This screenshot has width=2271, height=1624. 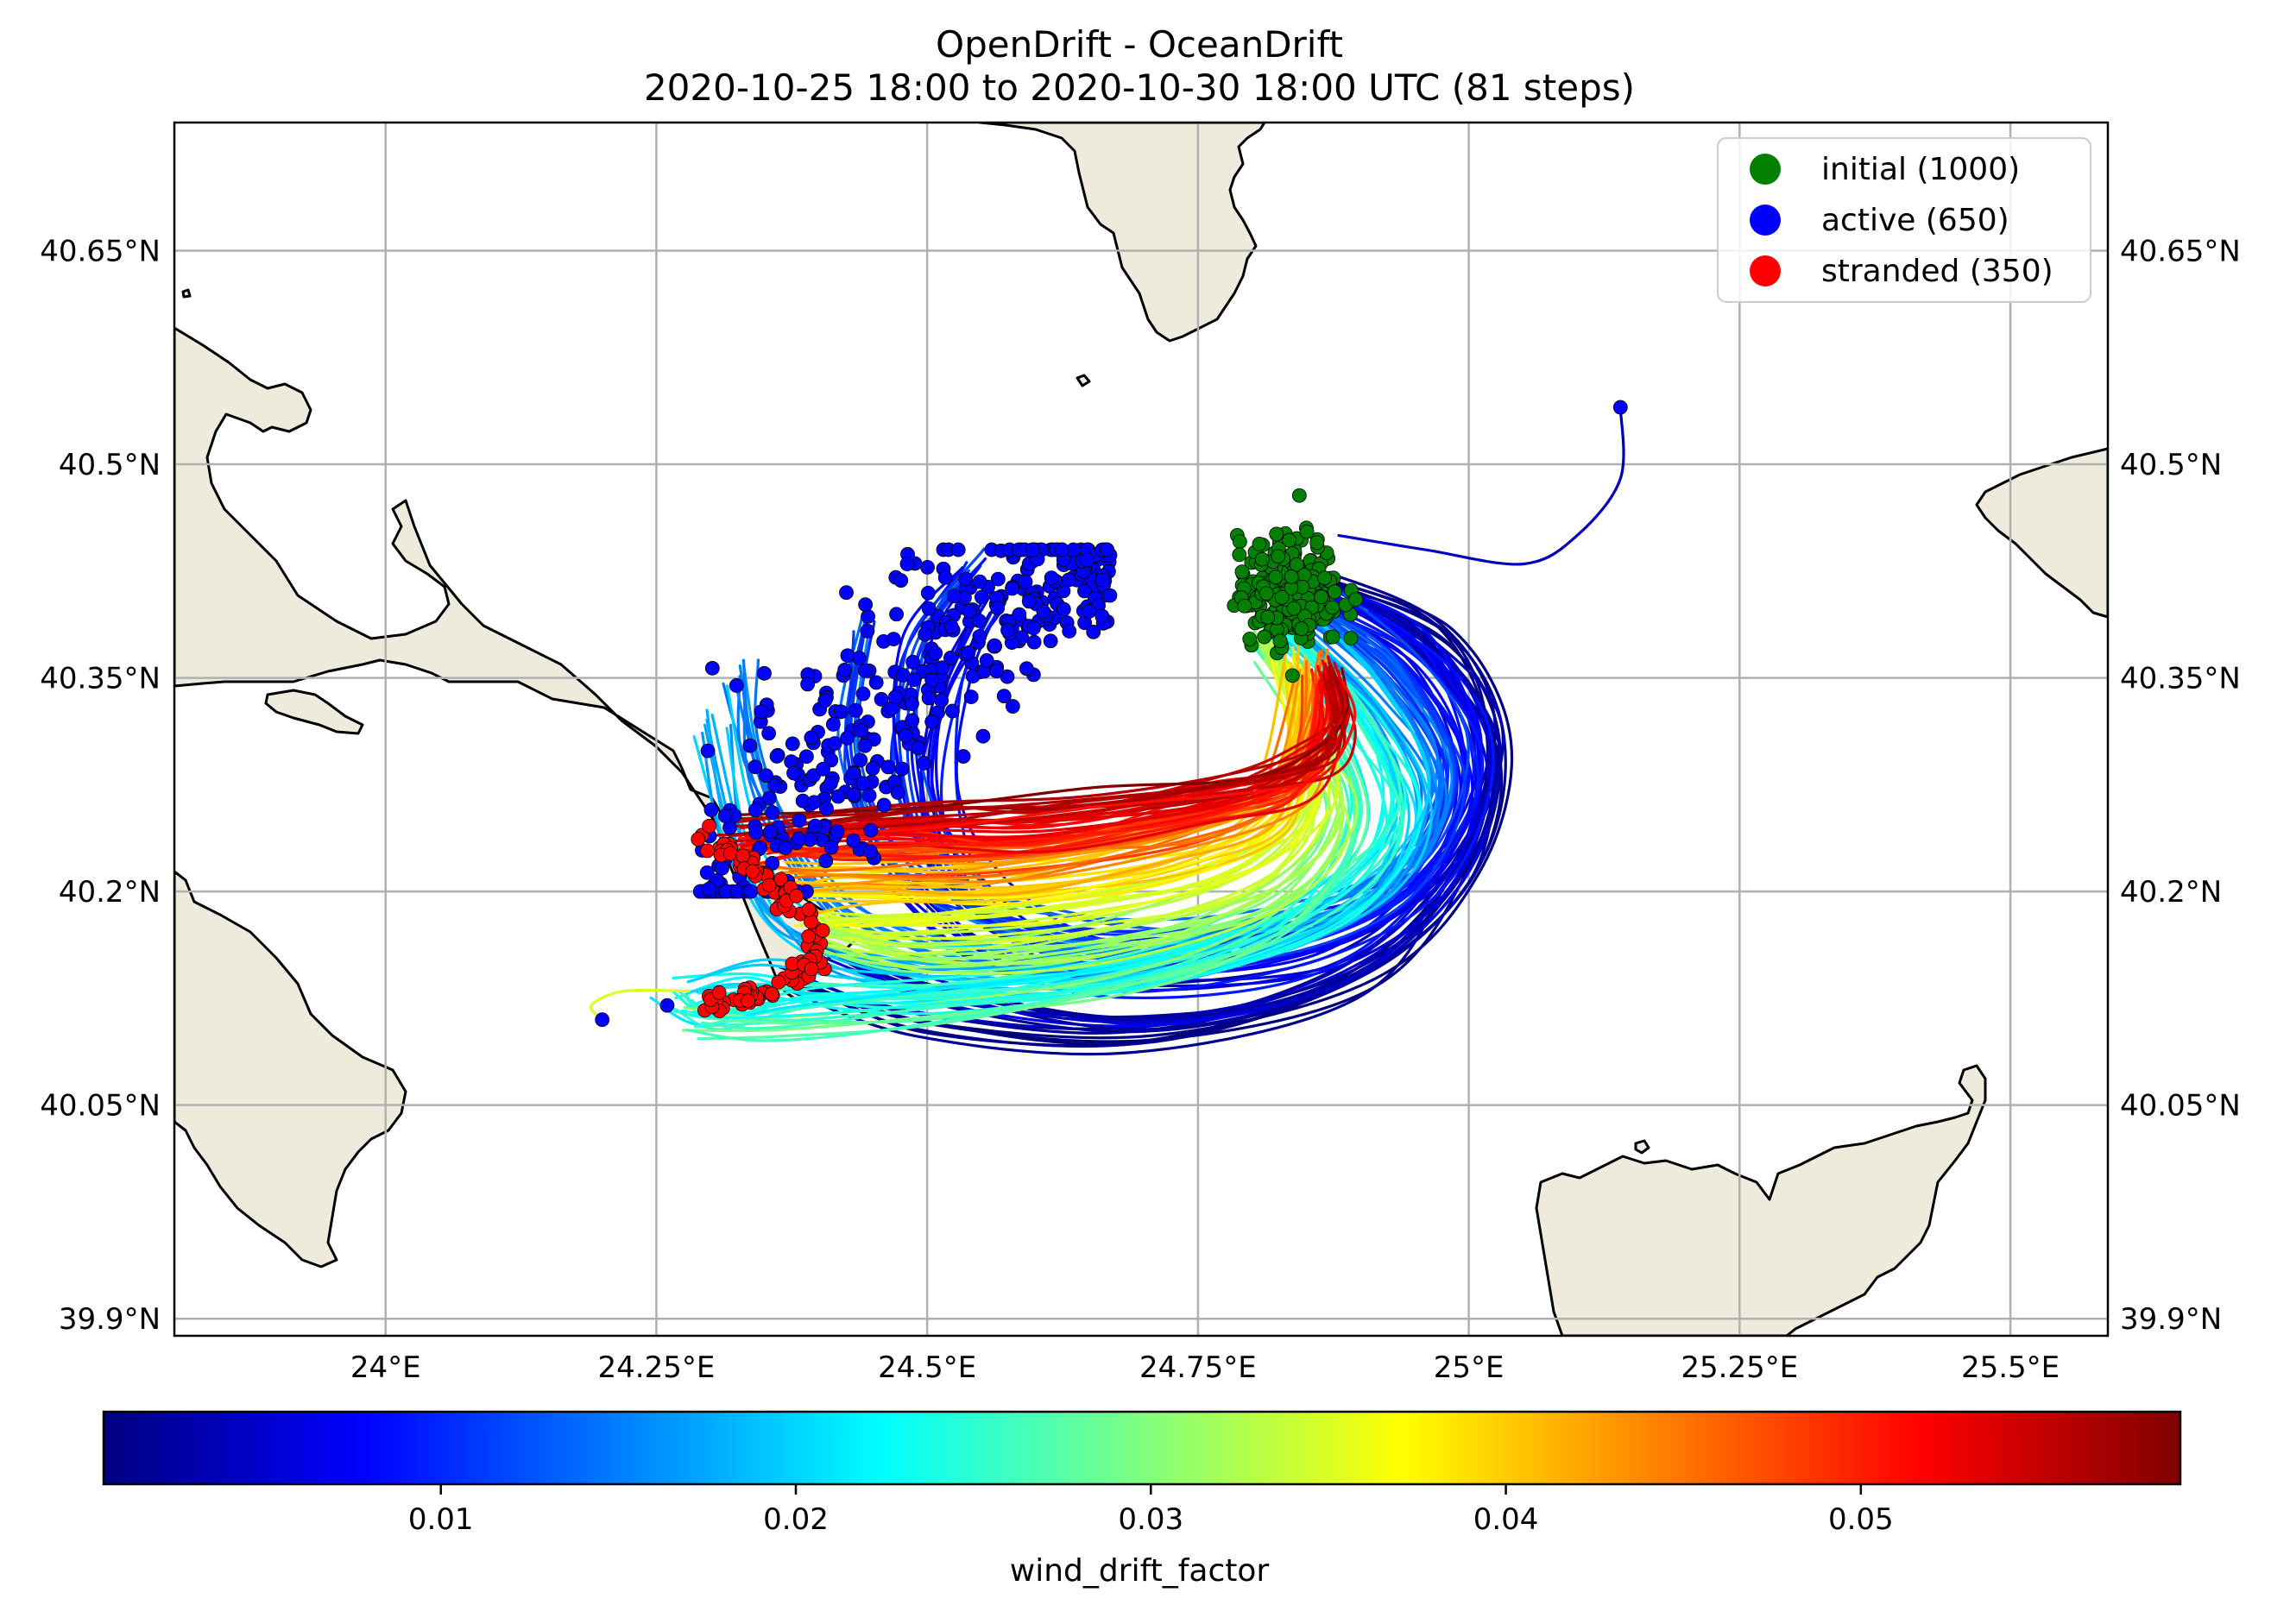 I want to click on lon-tick-label-2: 24.5°E, so click(x=927, y=1367).